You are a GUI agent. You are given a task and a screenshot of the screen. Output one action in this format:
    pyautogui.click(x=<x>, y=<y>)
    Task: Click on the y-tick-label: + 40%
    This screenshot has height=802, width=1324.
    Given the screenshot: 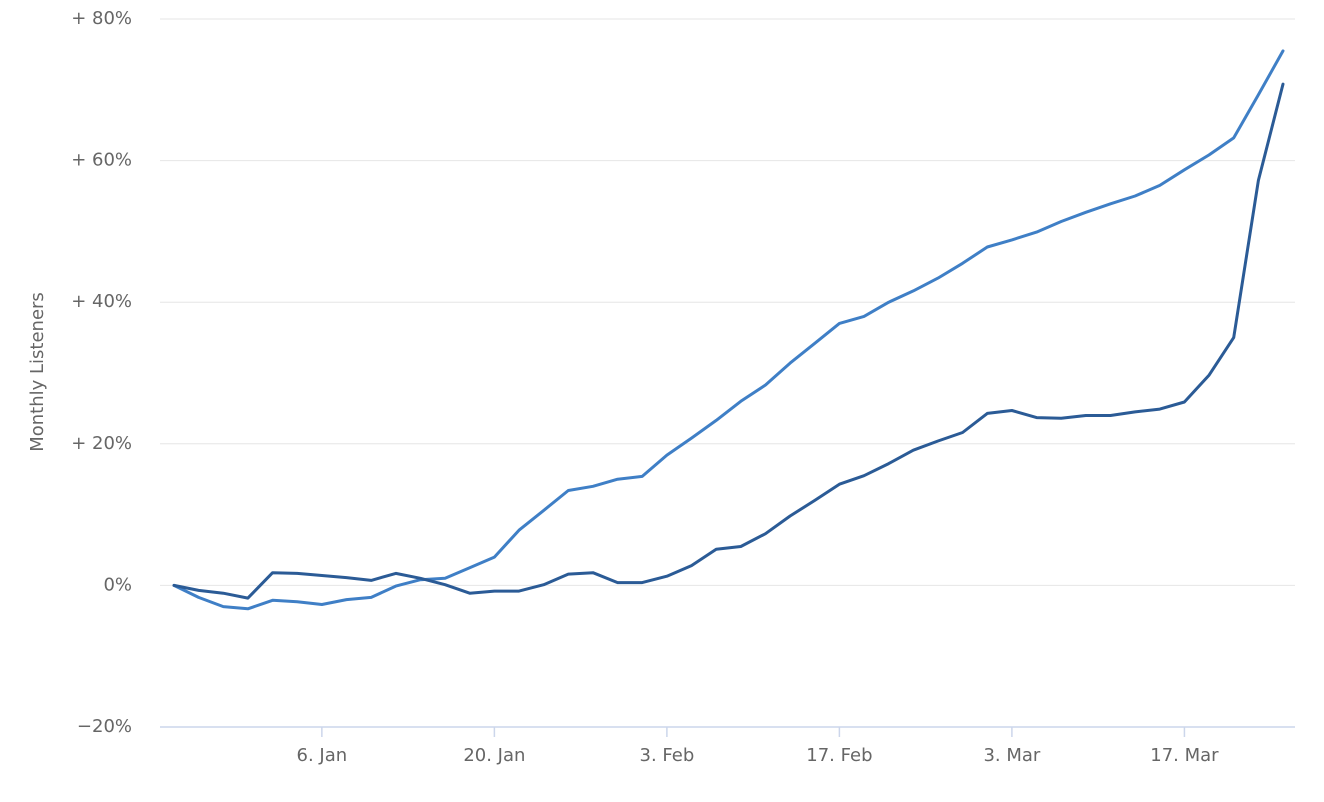 What is the action you would take?
    pyautogui.click(x=101, y=301)
    